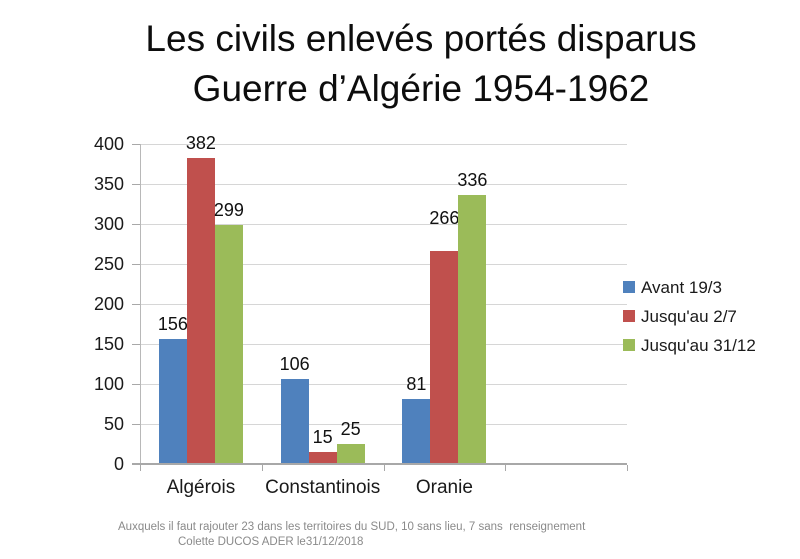 The height and width of the screenshot is (559, 800). I want to click on legend-label: Jusqu'au 2/7, so click(689, 316).